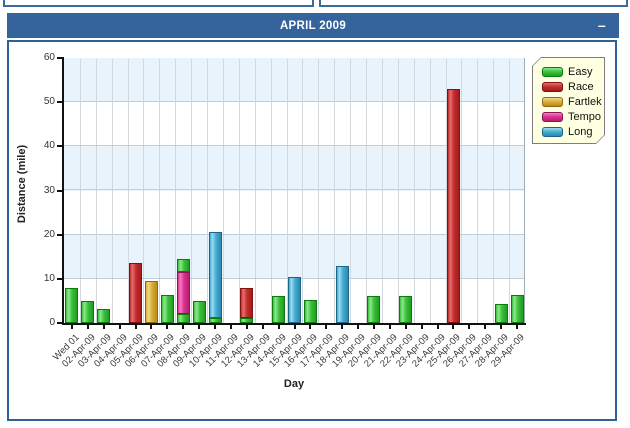 The width and height of the screenshot is (630, 428). I want to click on legend-item-long: Long, so click(573, 131).